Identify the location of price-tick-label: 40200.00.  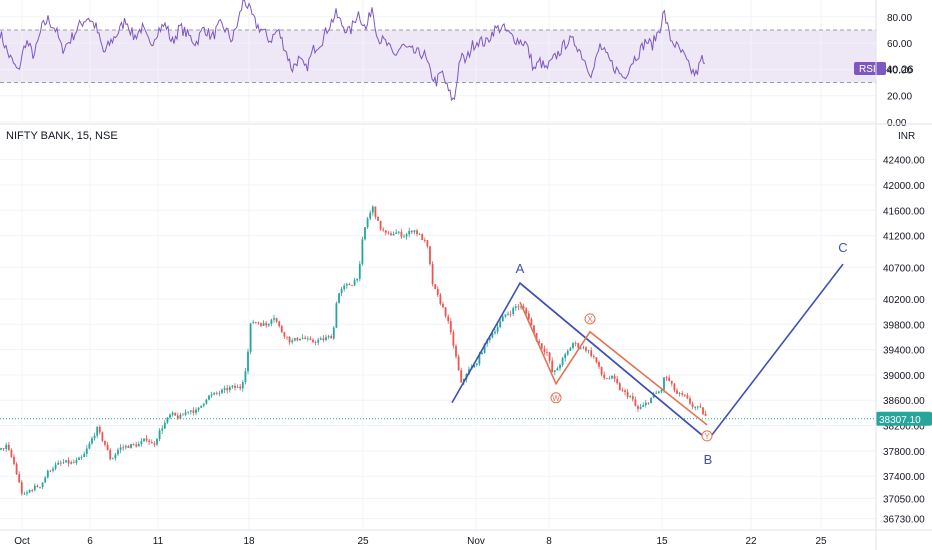
(904, 300).